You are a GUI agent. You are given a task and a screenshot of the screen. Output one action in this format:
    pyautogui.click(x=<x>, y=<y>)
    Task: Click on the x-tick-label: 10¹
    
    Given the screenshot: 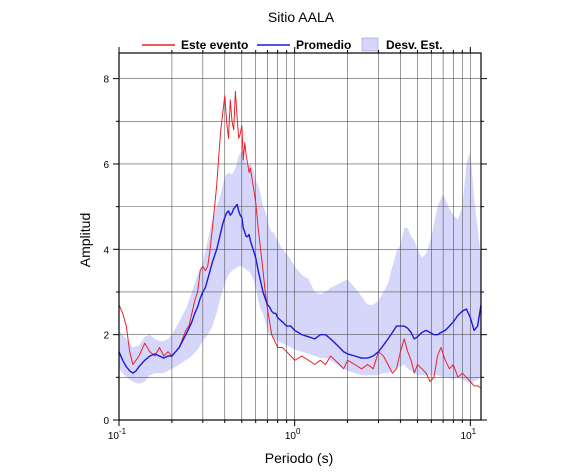 What is the action you would take?
    pyautogui.click(x=469, y=434)
    